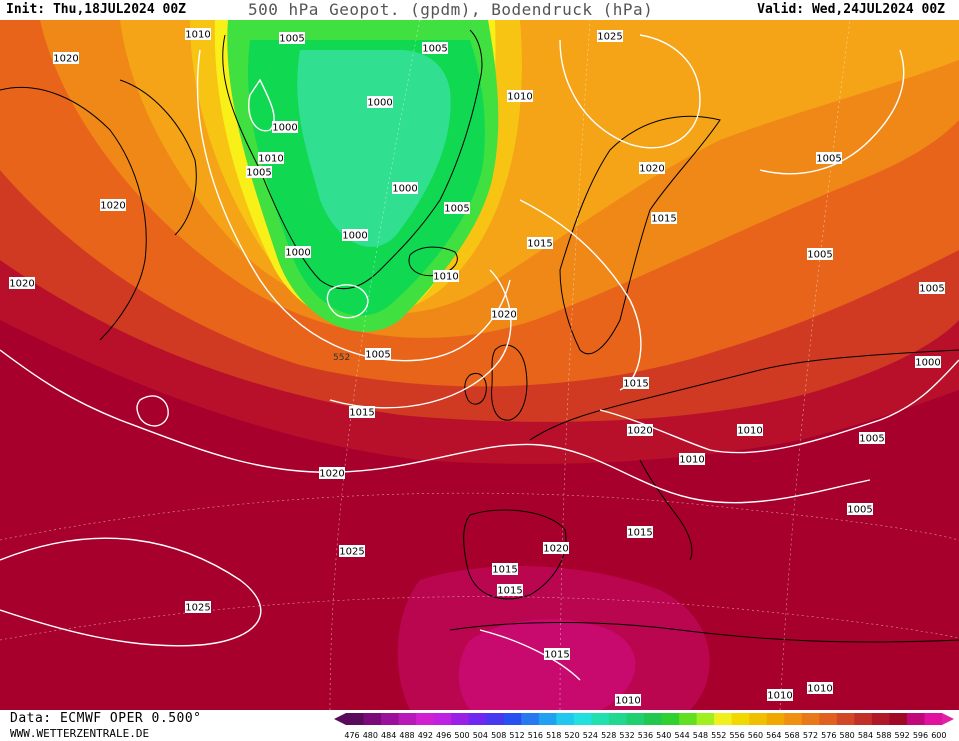 This screenshot has width=959, height=741. I want to click on band-magenta-ring, so click(553, 638).